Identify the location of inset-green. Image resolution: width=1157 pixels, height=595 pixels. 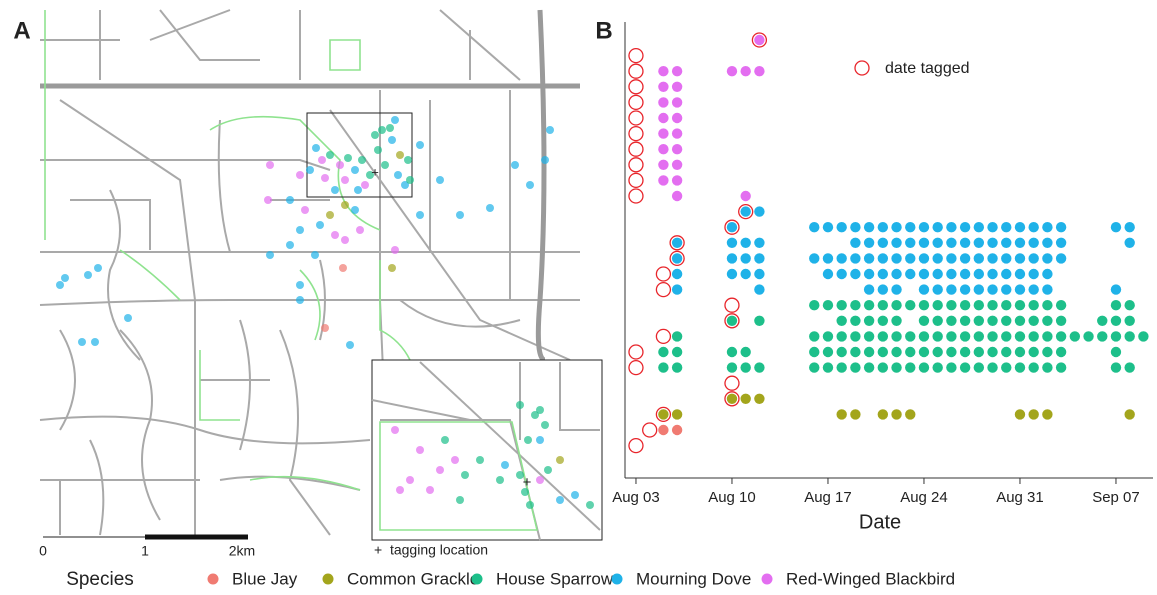
(459, 476).